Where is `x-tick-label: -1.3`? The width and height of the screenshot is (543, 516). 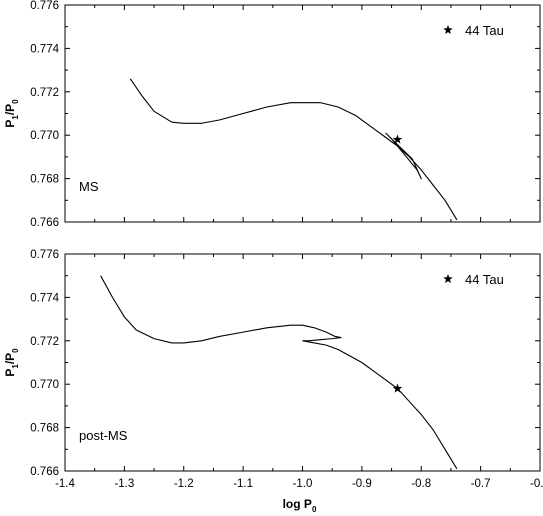
x-tick-label: -1.3 is located at coordinates (124, 484).